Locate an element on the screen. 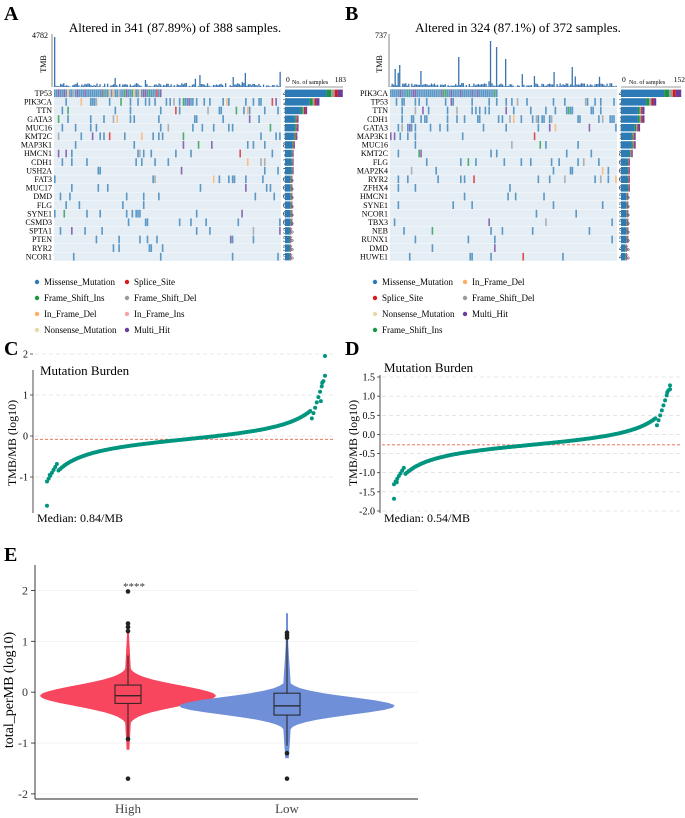 This screenshot has width=685, height=818. b-gene-label: TP53 is located at coordinates (379, 102).